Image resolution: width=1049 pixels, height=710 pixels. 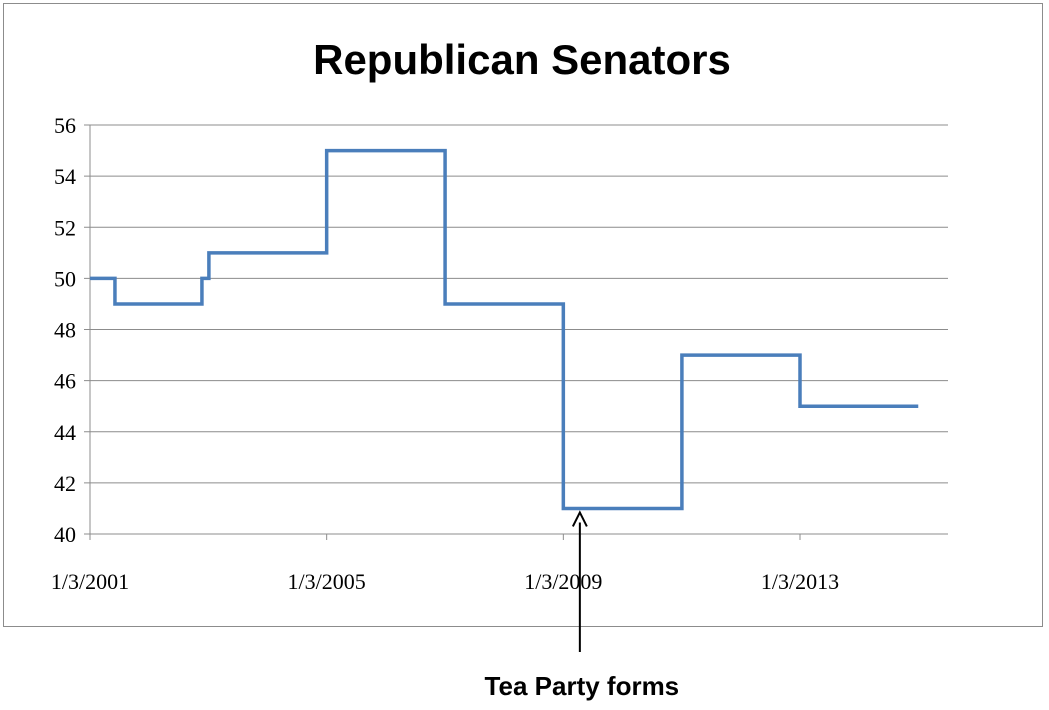 What do you see at coordinates (65, 534) in the screenshot?
I see `y-tick-label: 40` at bounding box center [65, 534].